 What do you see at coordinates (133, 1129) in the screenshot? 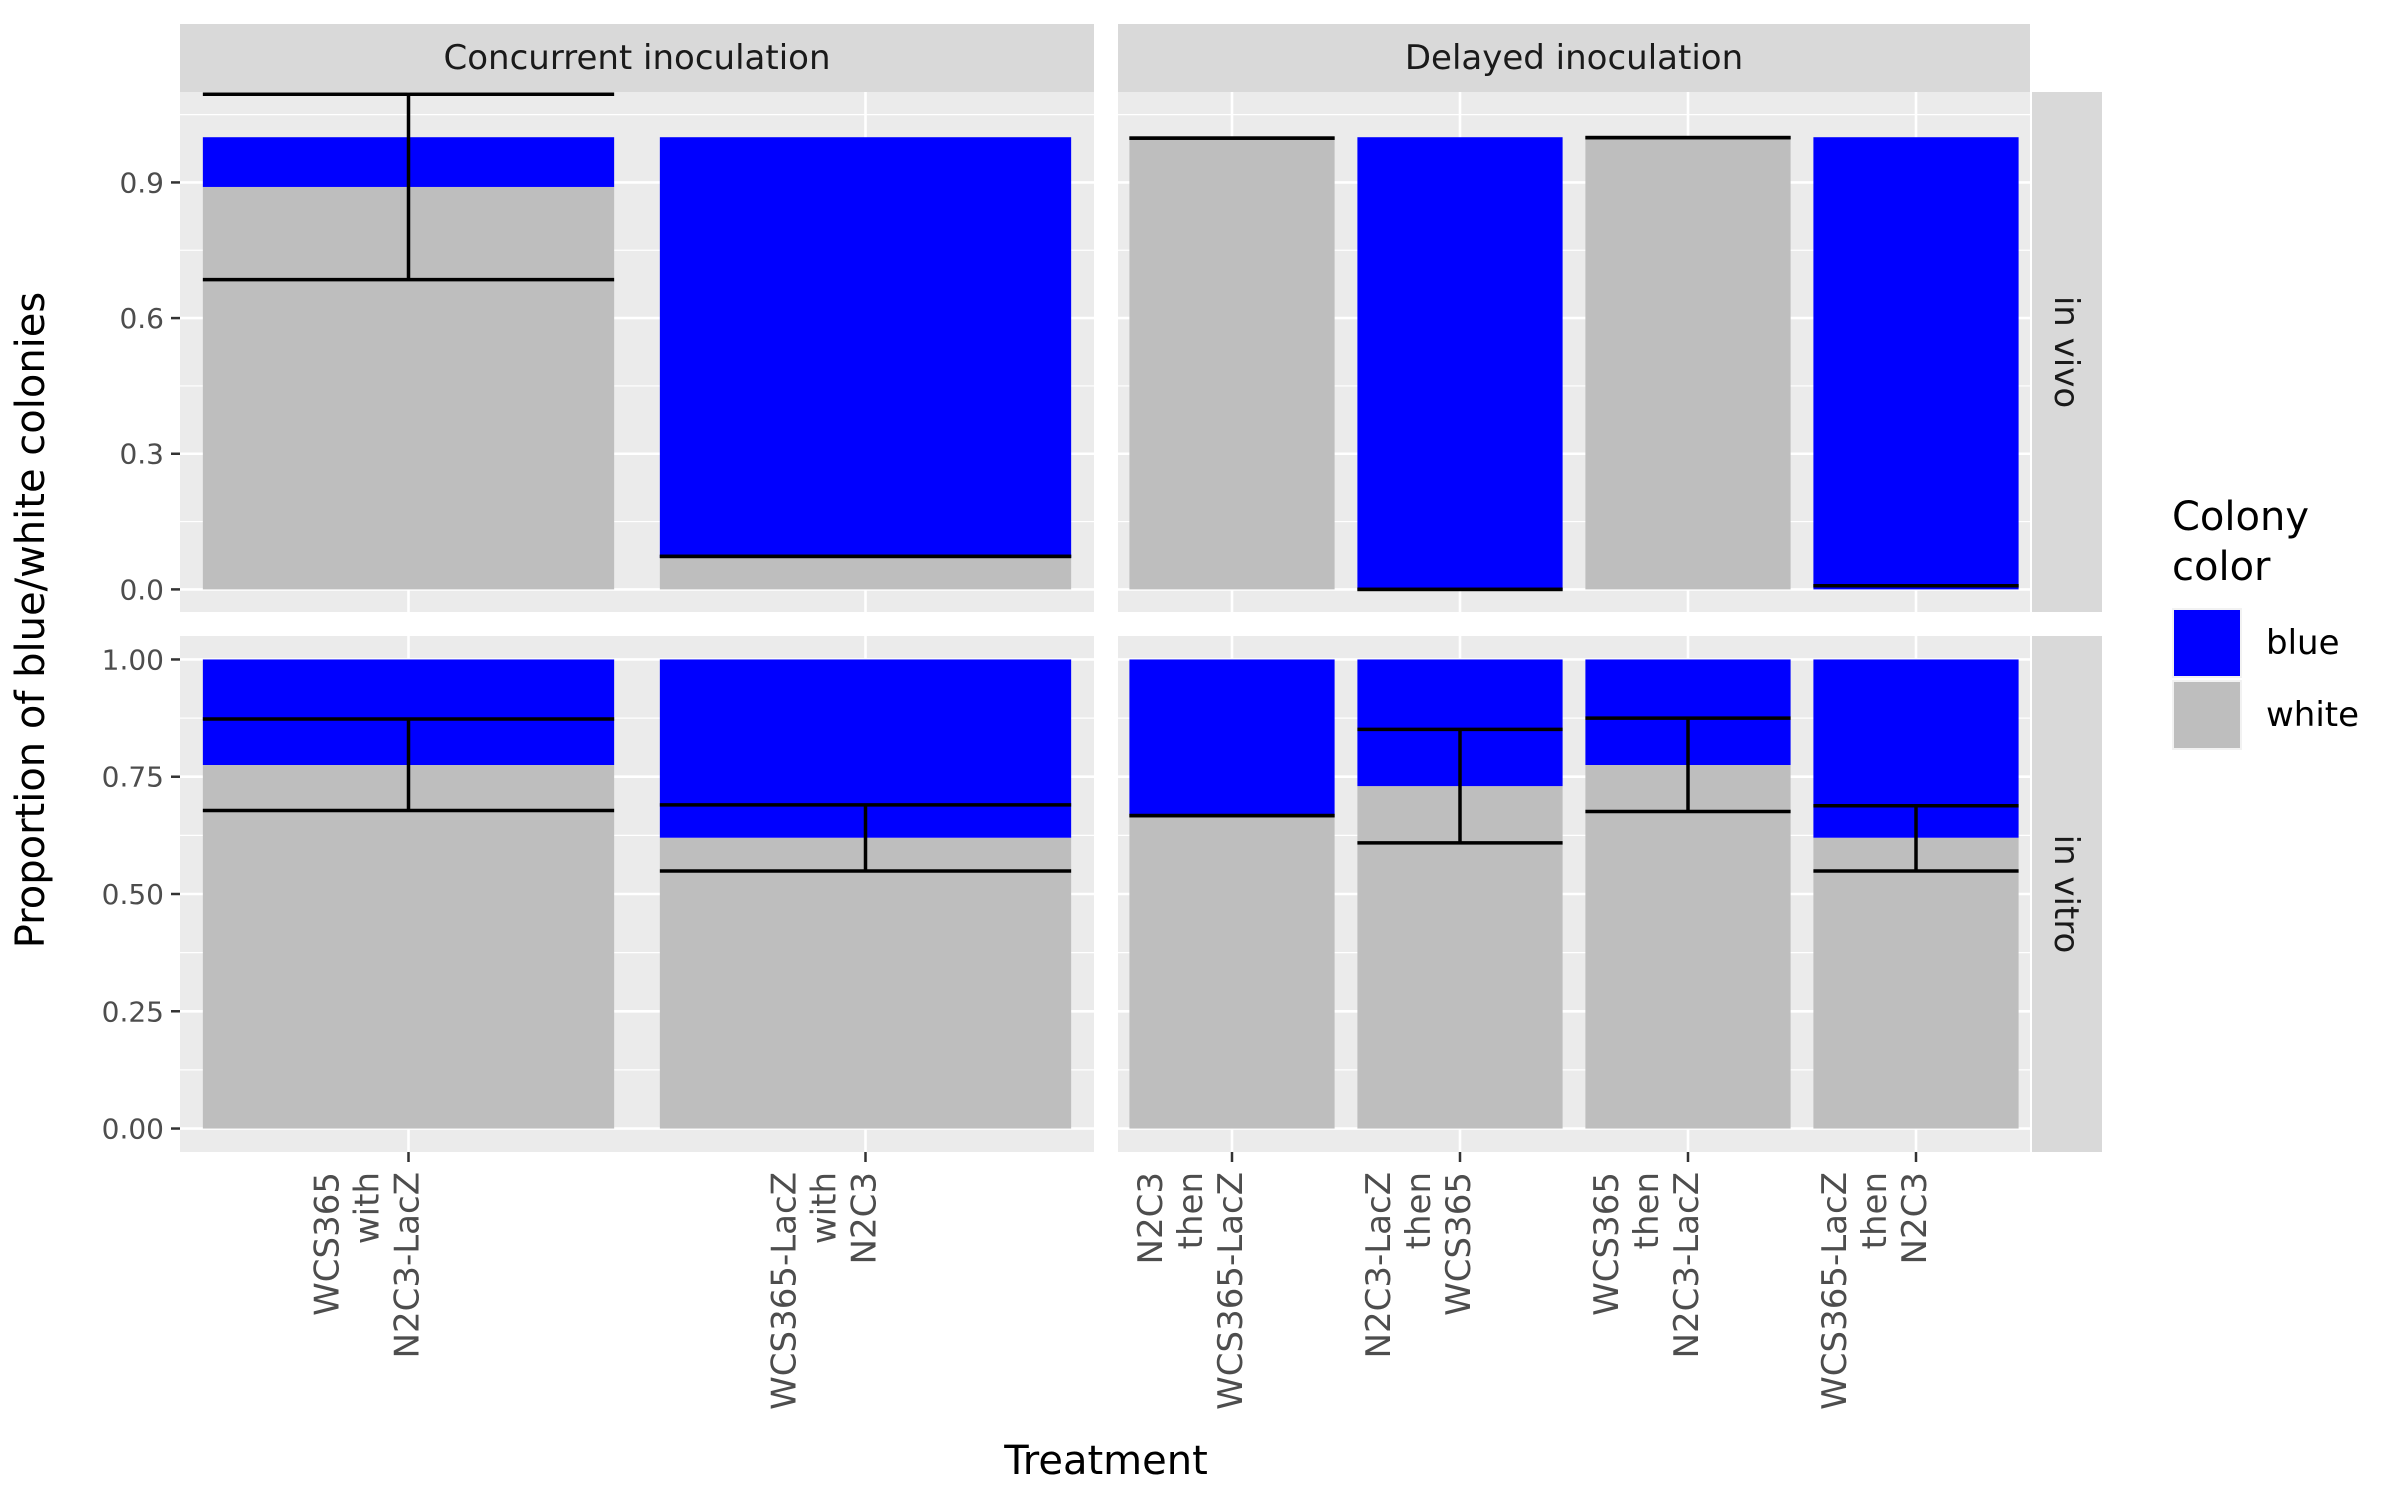
I see `y-tick-label: 0.00` at bounding box center [133, 1129].